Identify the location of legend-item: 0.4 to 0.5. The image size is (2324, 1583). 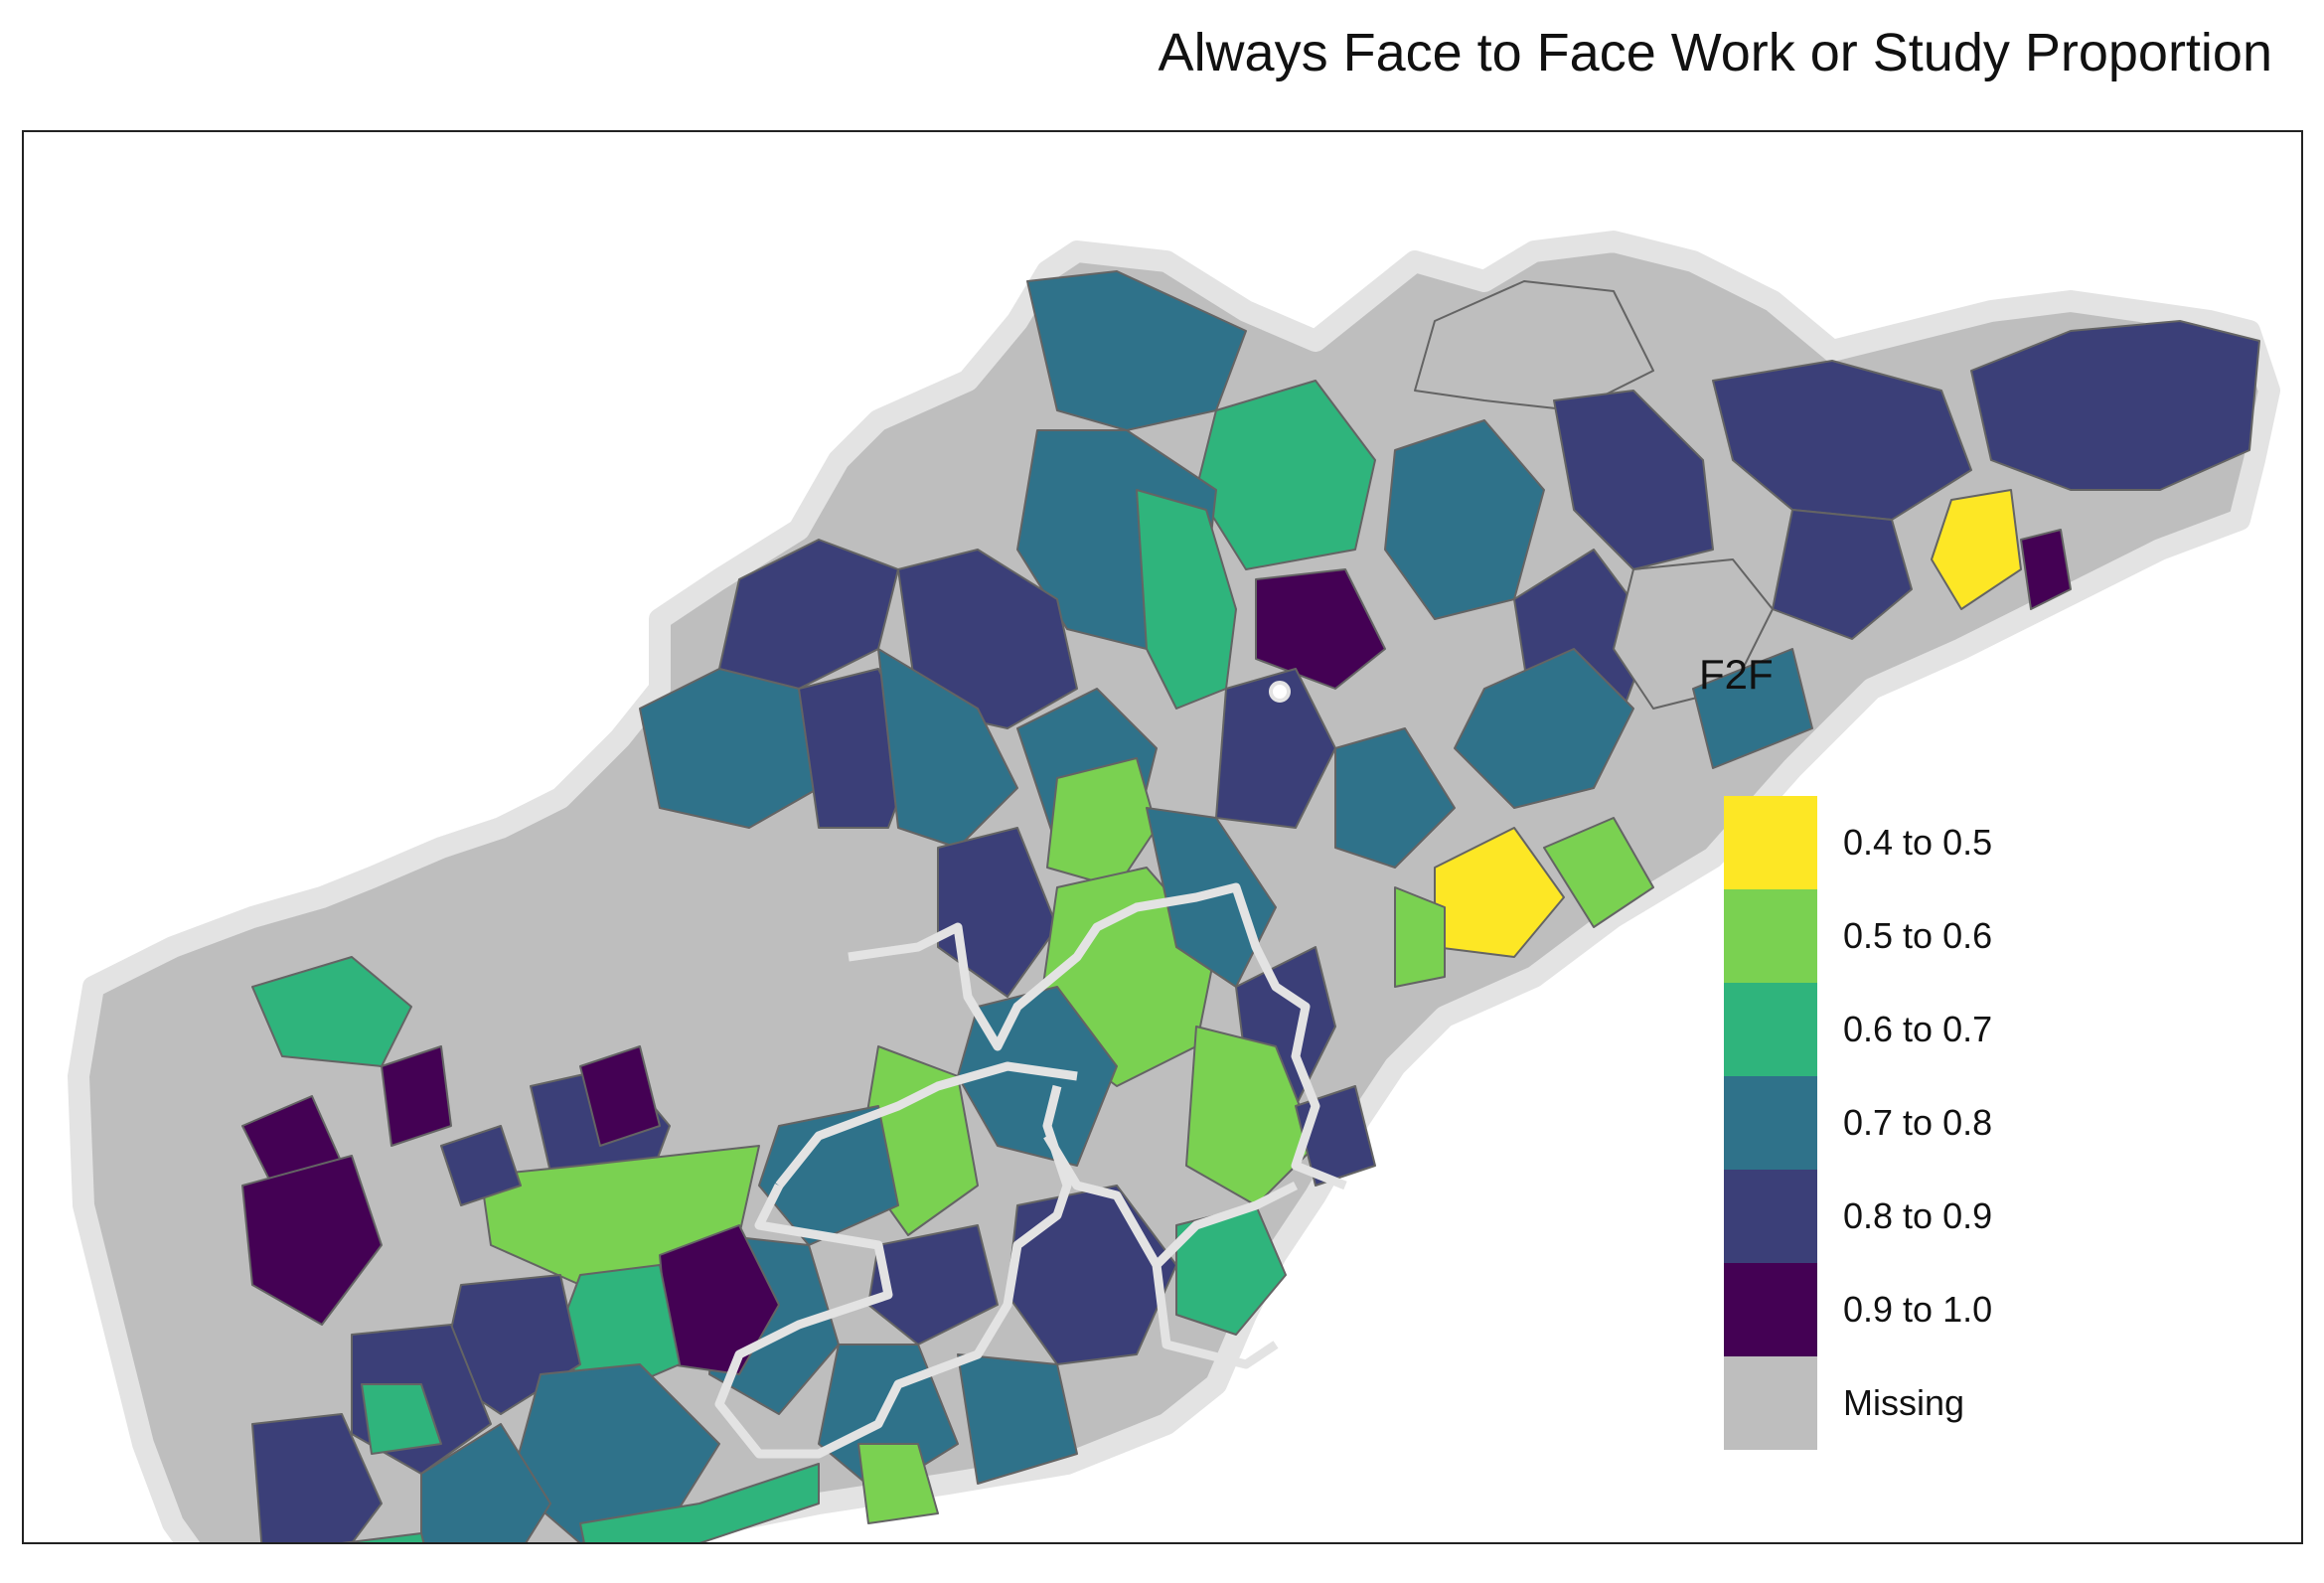
(1922, 842).